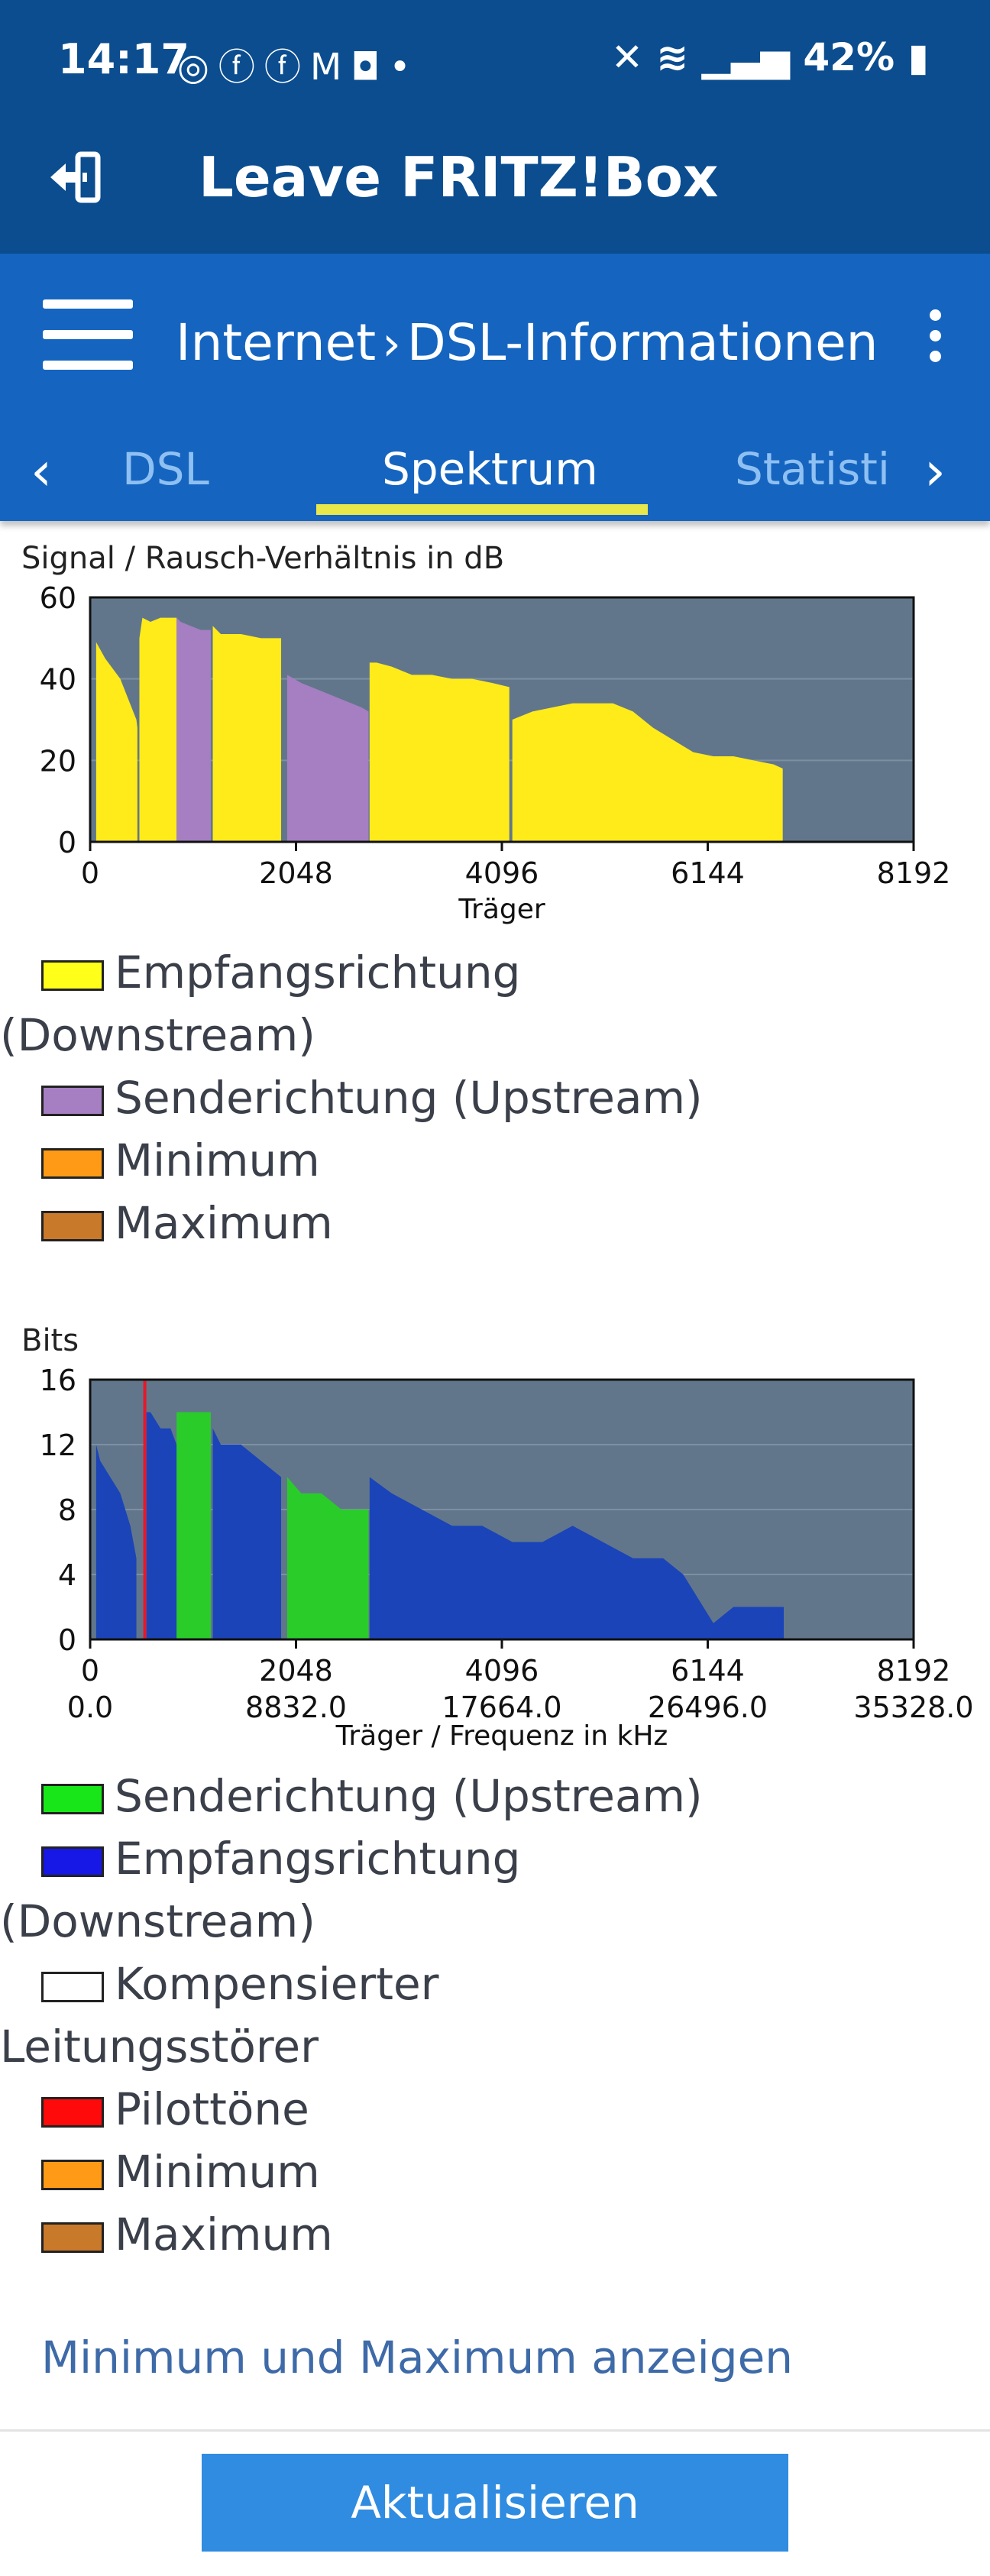  I want to click on notification-icons: ◎ⓕⓕM◘•, so click(298, 63).